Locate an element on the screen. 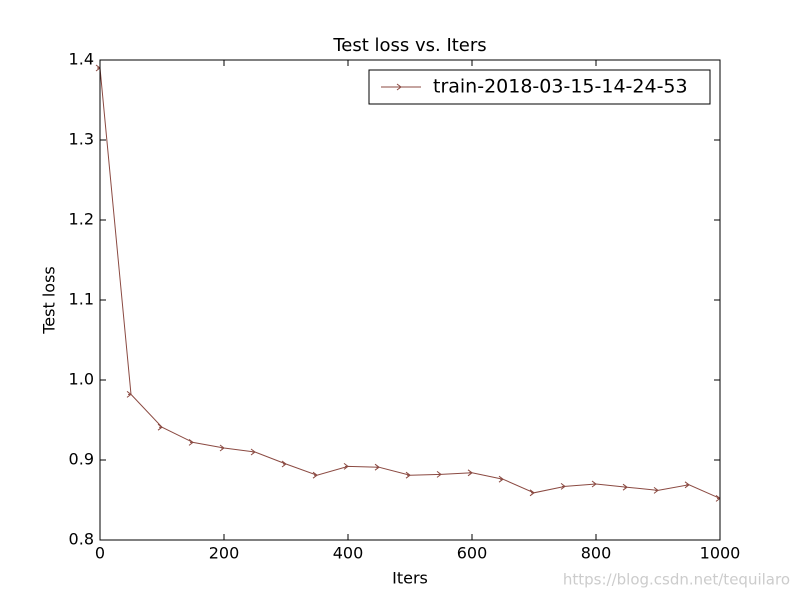 The width and height of the screenshot is (800, 600). x-tick-label: 400 is located at coordinates (348, 553).